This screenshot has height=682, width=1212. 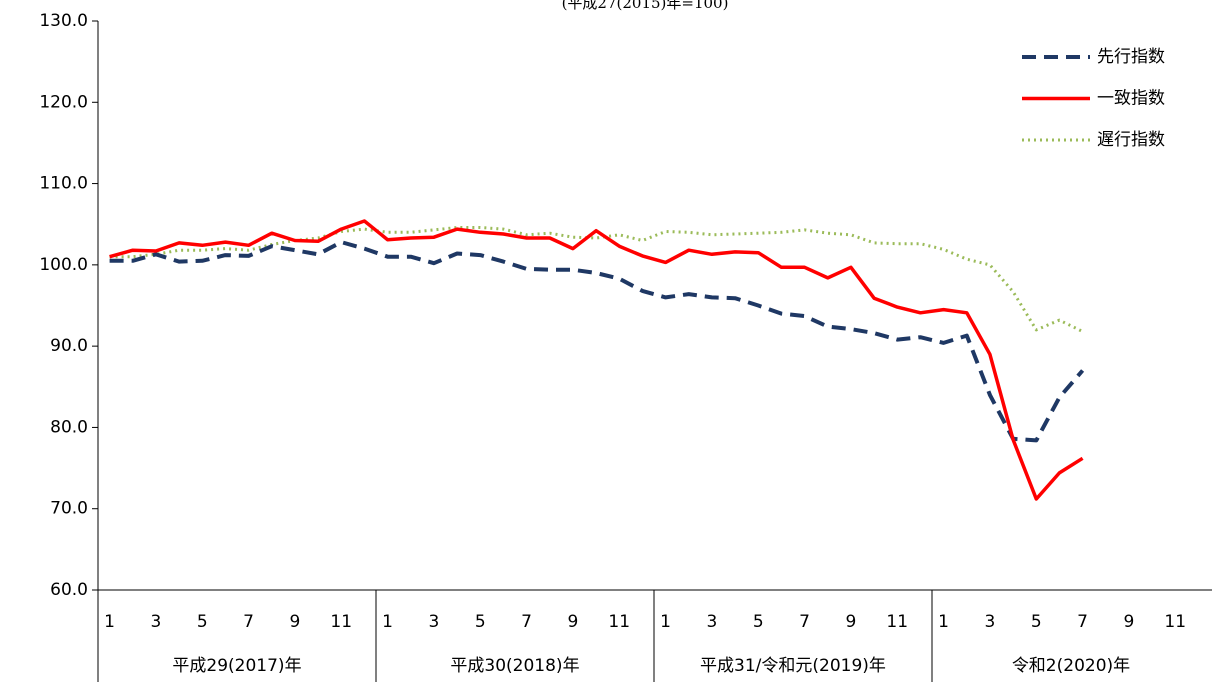 What do you see at coordinates (514, 666) in the screenshot?
I see `group-label: 平成30(2018)年` at bounding box center [514, 666].